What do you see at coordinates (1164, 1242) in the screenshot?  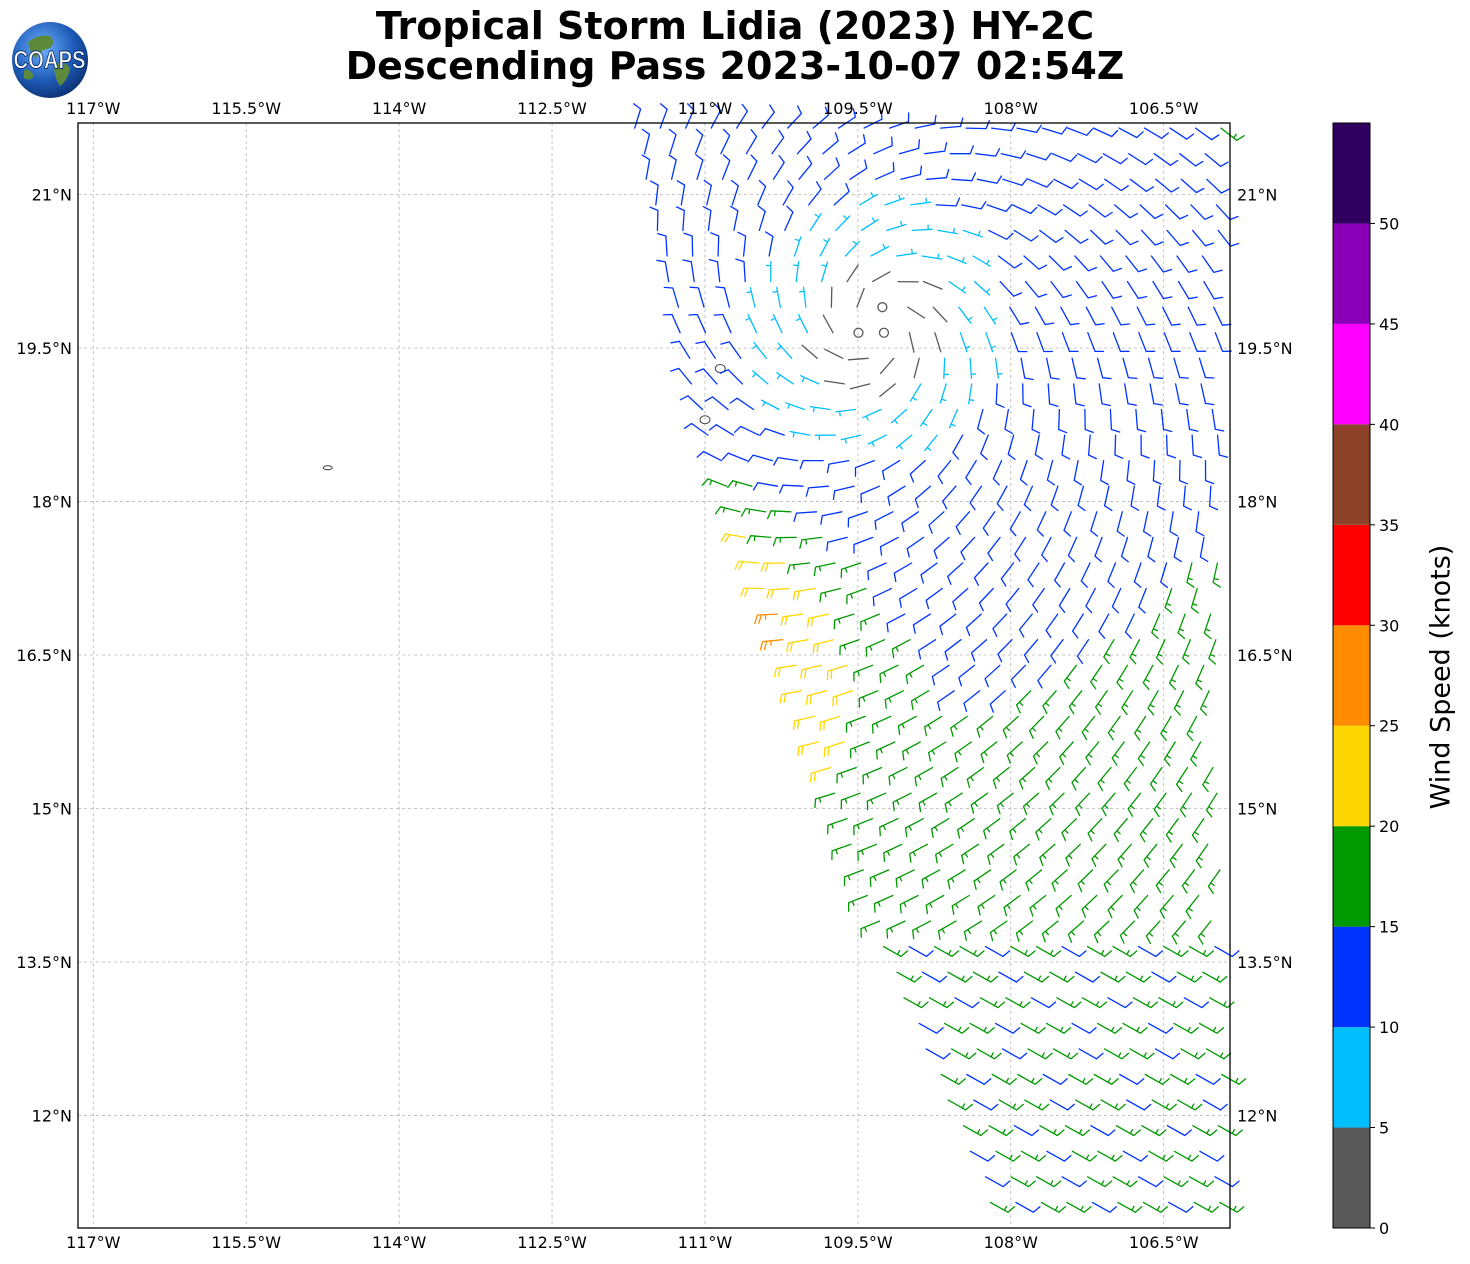 I see `lon-tick-label-bottom: 106.5°W` at bounding box center [1164, 1242].